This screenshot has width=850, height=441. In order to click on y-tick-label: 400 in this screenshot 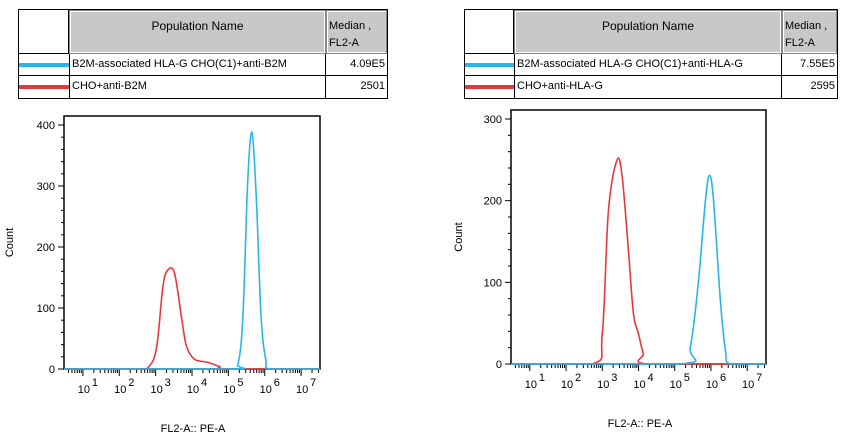, I will do `click(46, 126)`.